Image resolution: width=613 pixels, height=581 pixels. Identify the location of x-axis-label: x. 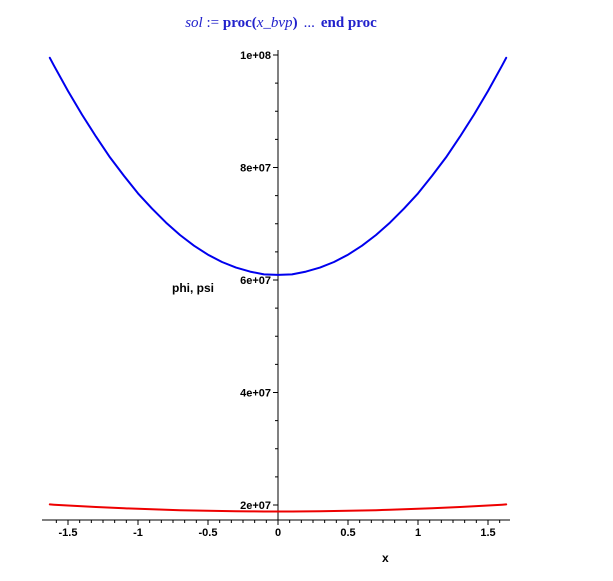
(385, 558).